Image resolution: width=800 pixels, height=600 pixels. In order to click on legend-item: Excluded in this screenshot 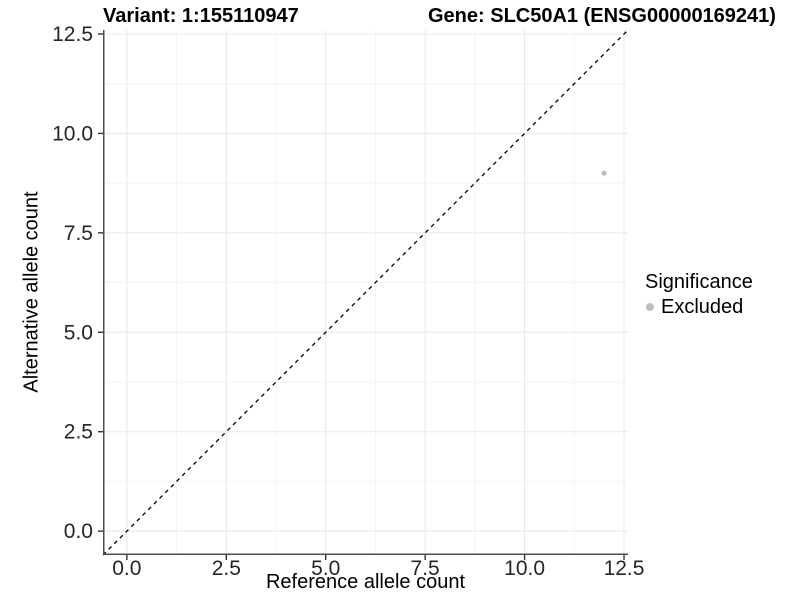, I will do `click(699, 307)`.